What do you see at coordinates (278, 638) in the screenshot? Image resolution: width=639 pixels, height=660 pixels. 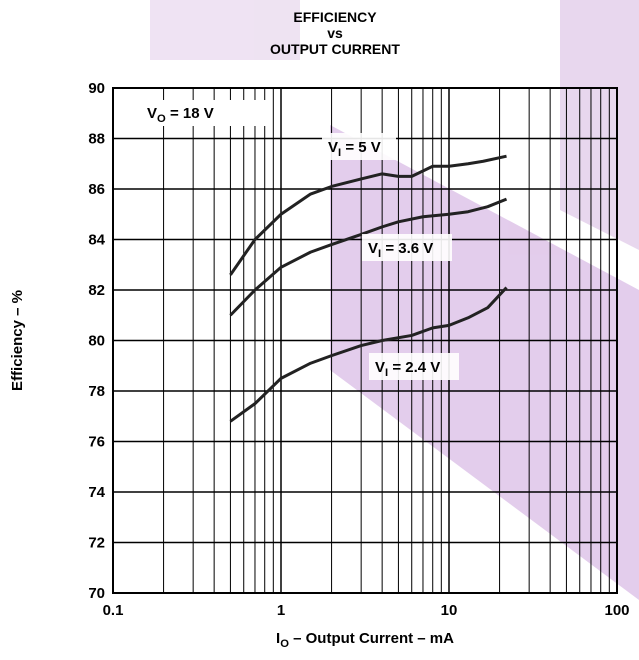 I see `x-axis-label-main: I` at bounding box center [278, 638].